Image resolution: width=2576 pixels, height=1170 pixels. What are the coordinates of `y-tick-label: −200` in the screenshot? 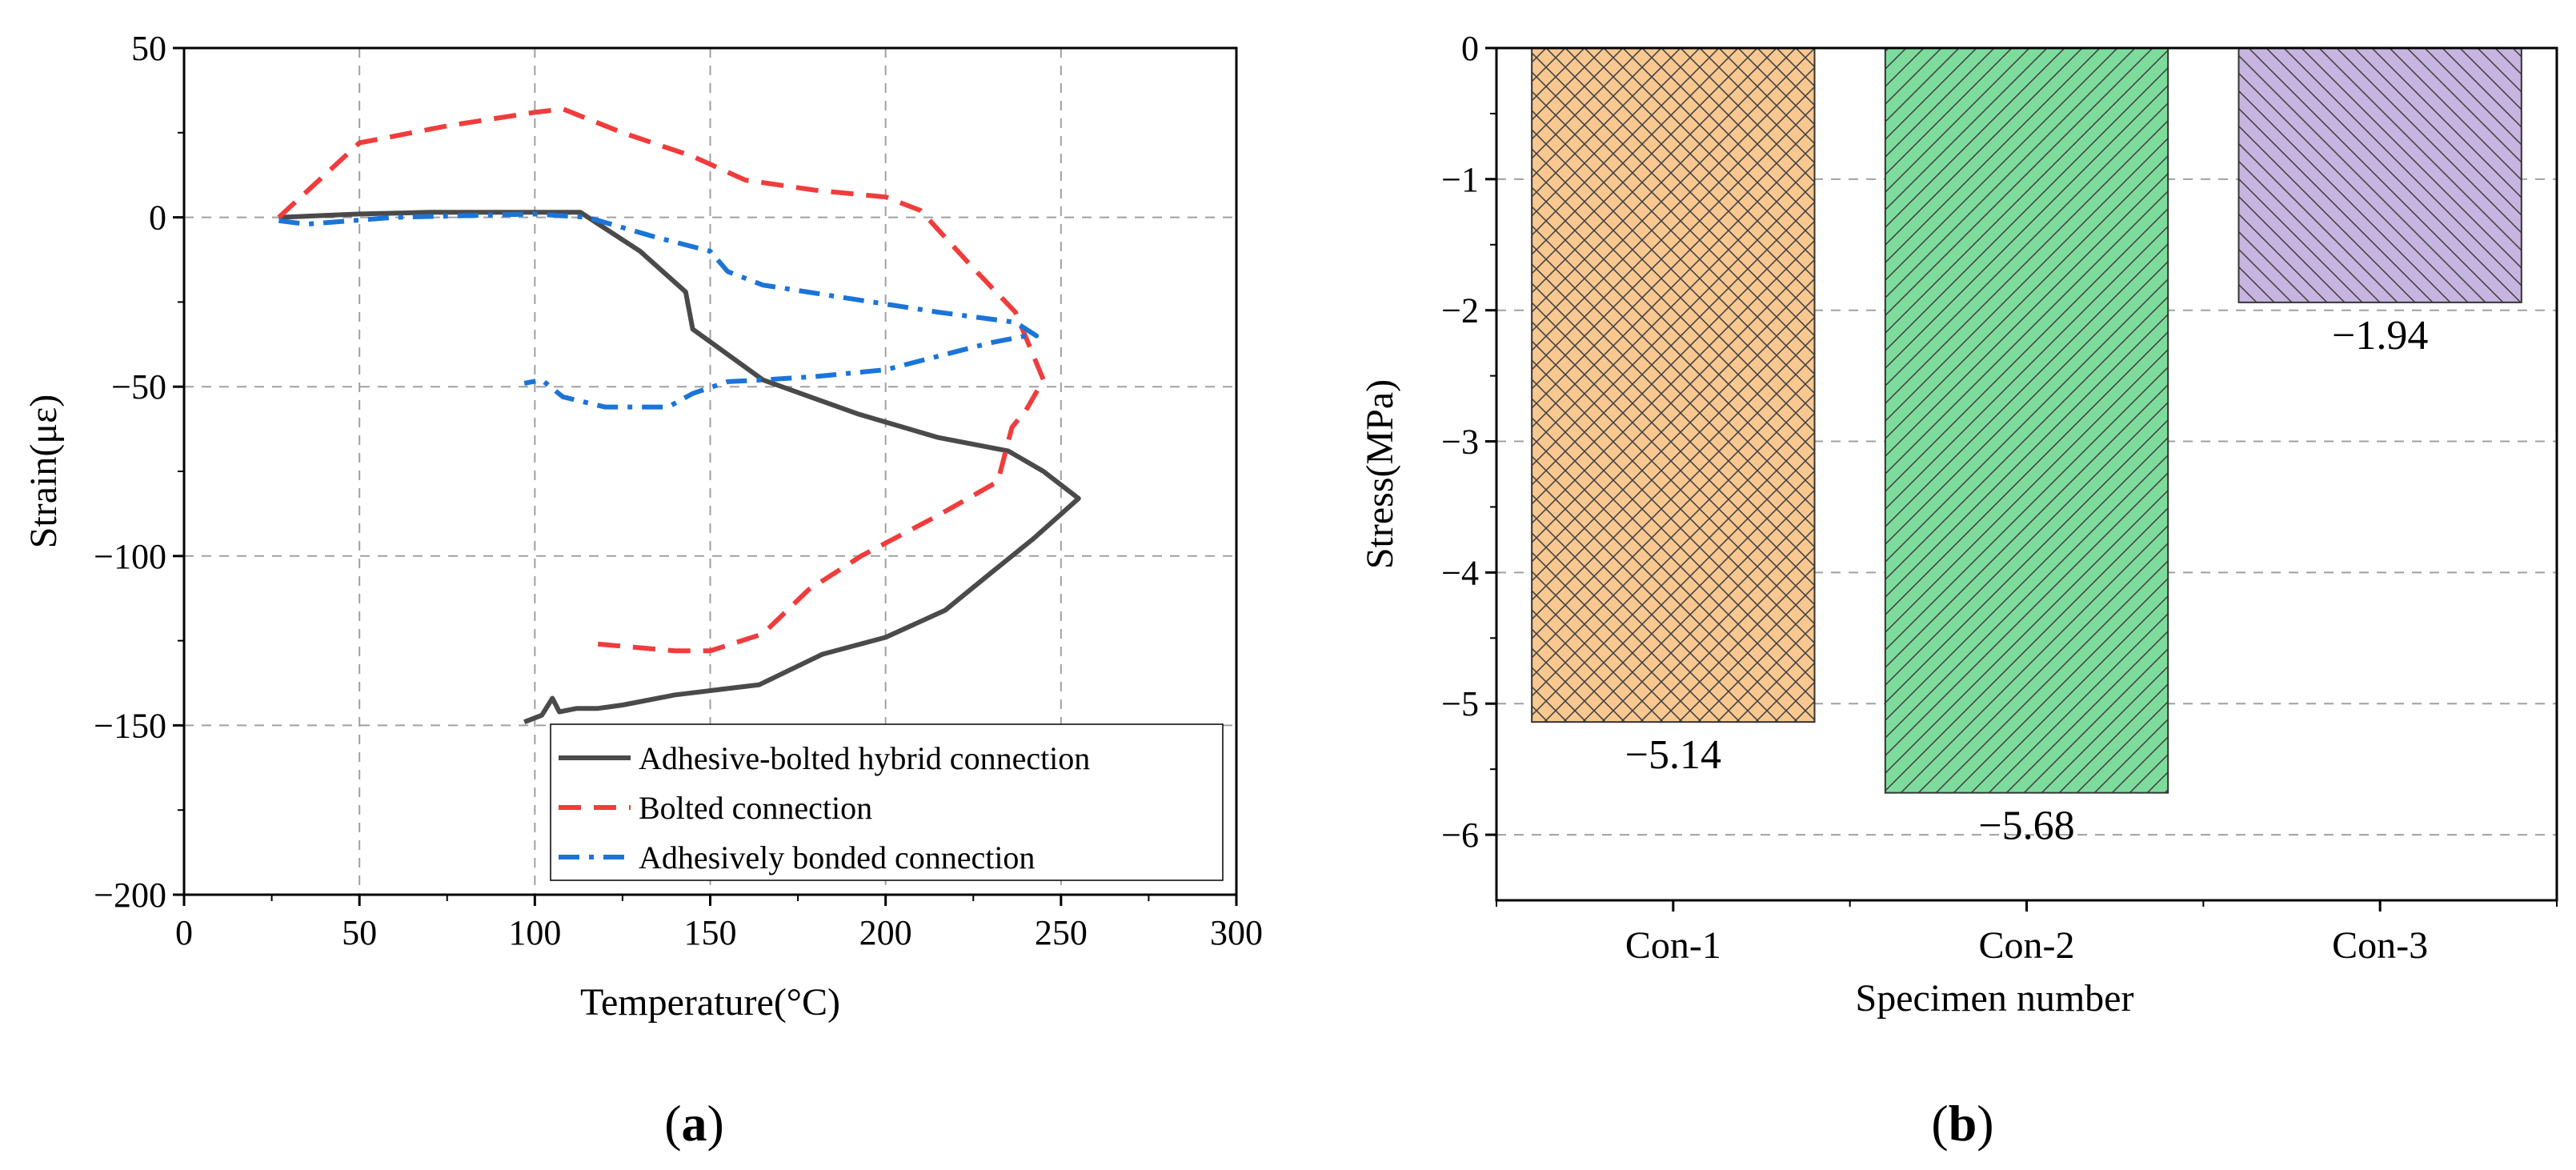 It's located at (130, 895).